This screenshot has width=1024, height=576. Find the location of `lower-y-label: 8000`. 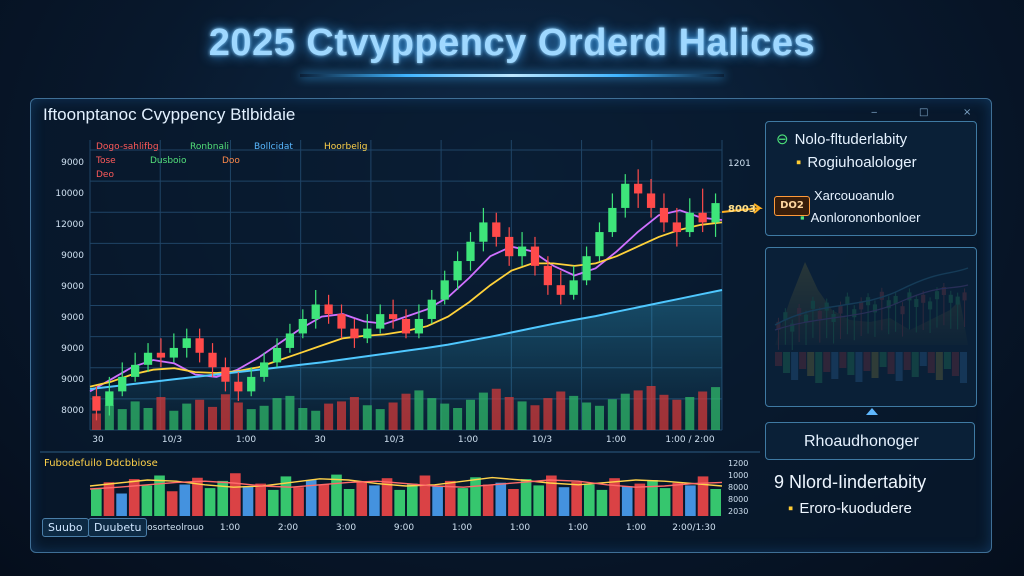

lower-y-label: 8000 is located at coordinates (738, 499).